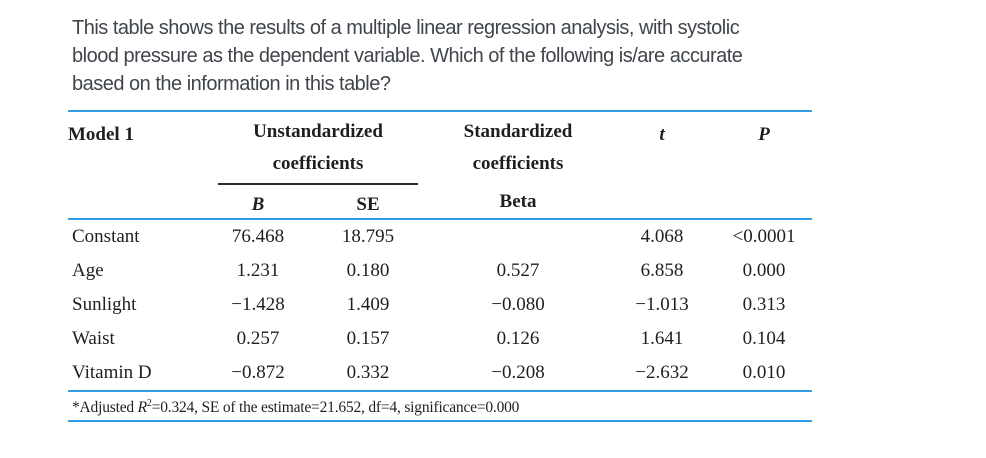 The image size is (986, 458). Describe the element at coordinates (368, 338) in the screenshot. I see `cell-se: 0.157` at that location.